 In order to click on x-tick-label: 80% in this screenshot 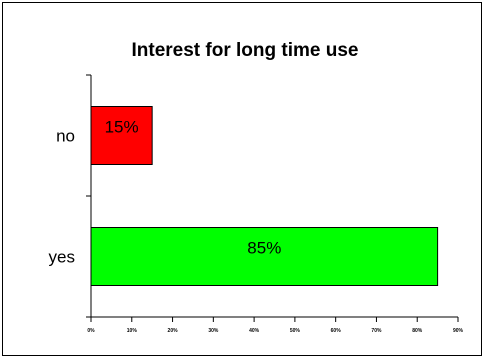, I will do `click(417, 331)`.